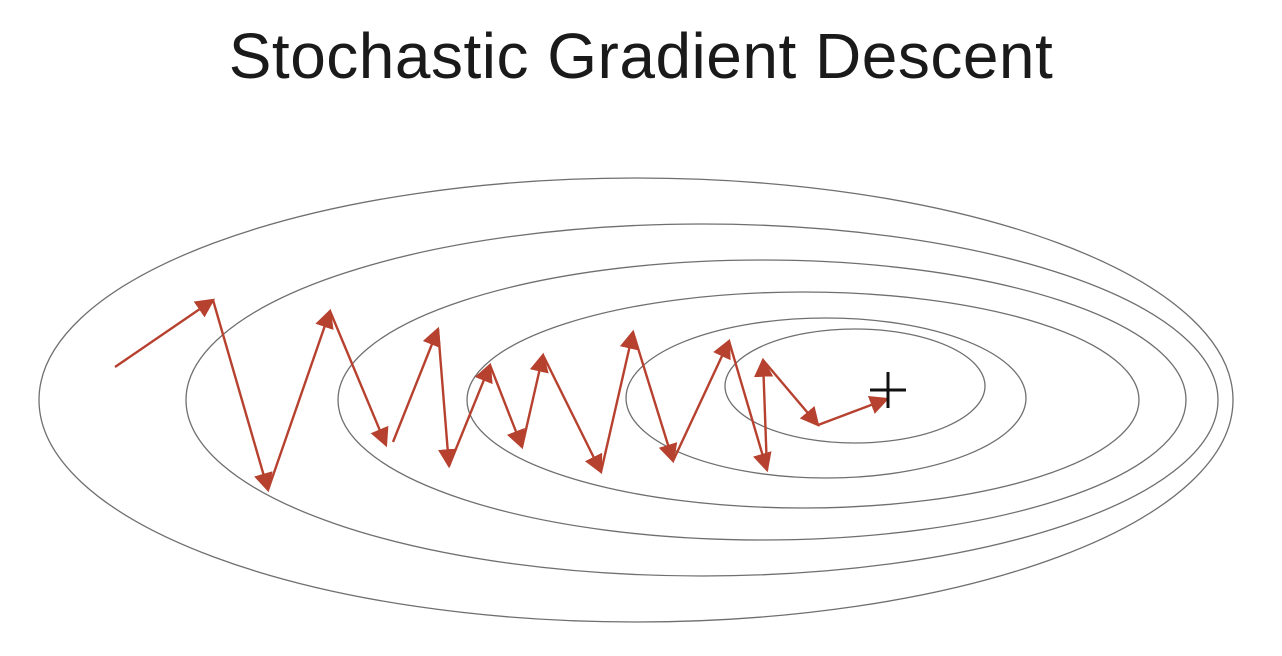  Describe the element at coordinates (888, 390) in the screenshot. I see `plus-icon` at that location.